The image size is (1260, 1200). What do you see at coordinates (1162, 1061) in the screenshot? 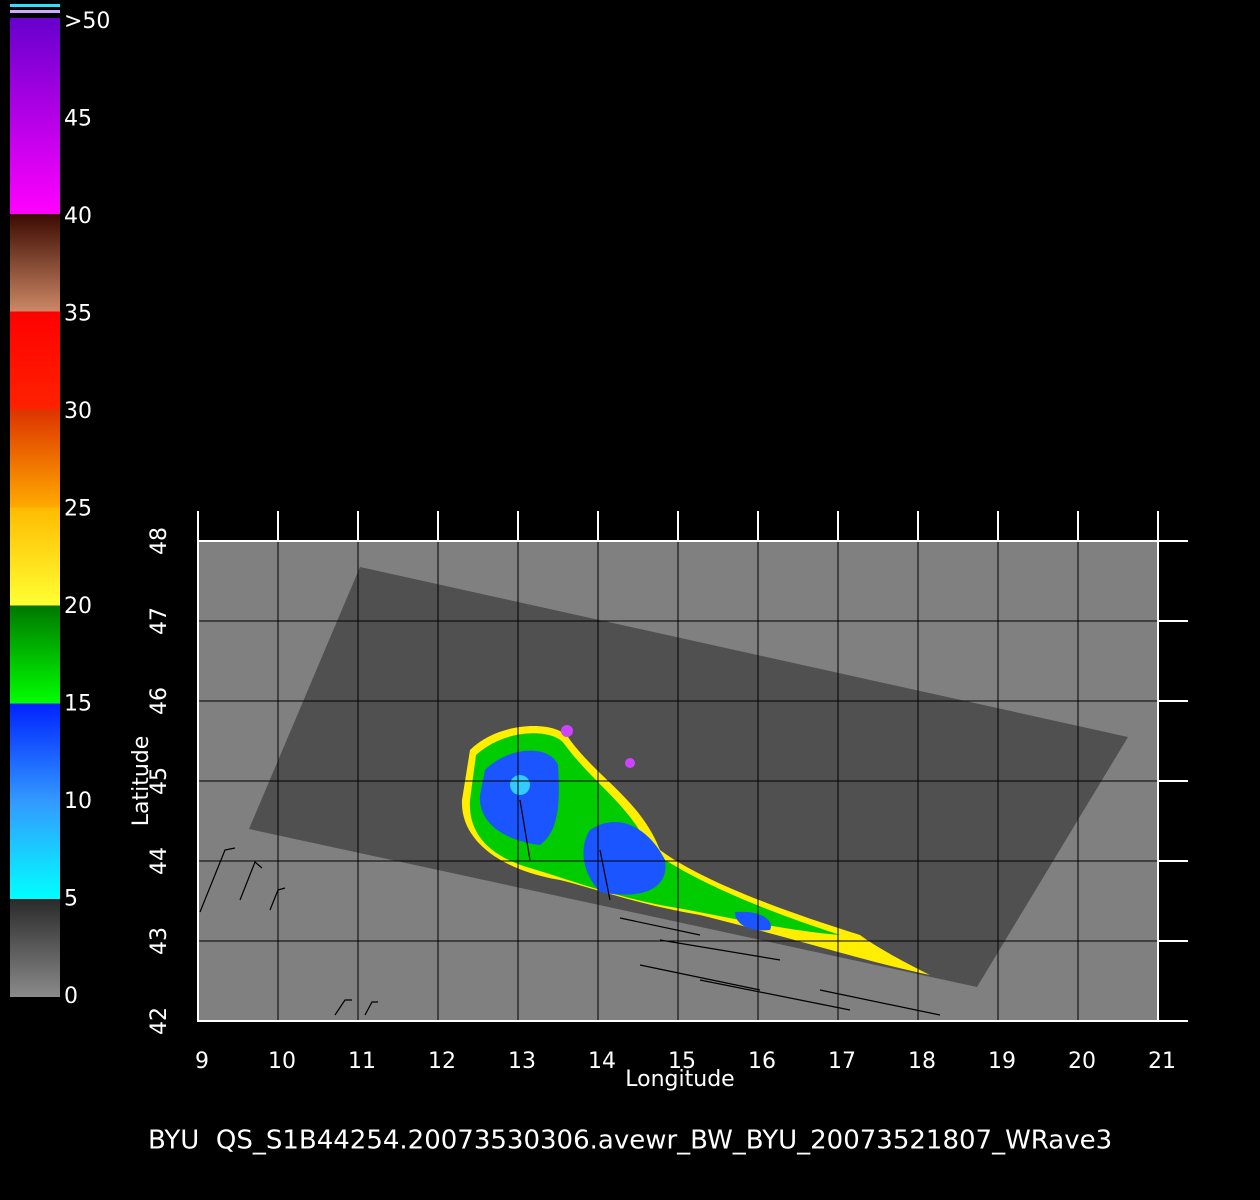
I see `x-tick-label: 21` at bounding box center [1162, 1061].